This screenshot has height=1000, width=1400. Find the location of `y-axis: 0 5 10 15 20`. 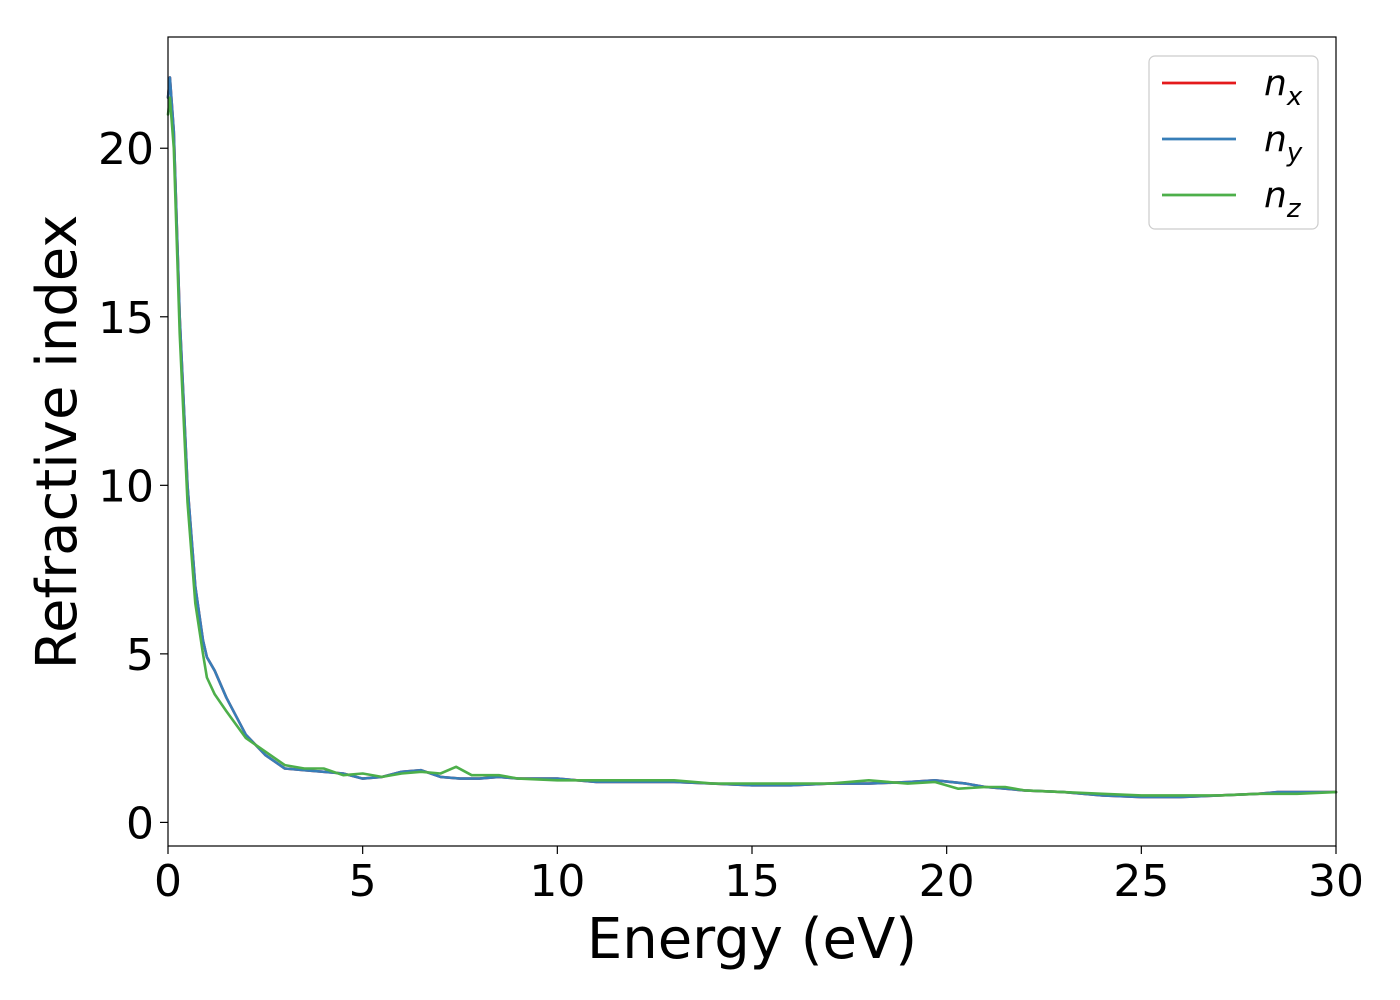

y-axis: 0 5 10 15 20 is located at coordinates (133, 486).